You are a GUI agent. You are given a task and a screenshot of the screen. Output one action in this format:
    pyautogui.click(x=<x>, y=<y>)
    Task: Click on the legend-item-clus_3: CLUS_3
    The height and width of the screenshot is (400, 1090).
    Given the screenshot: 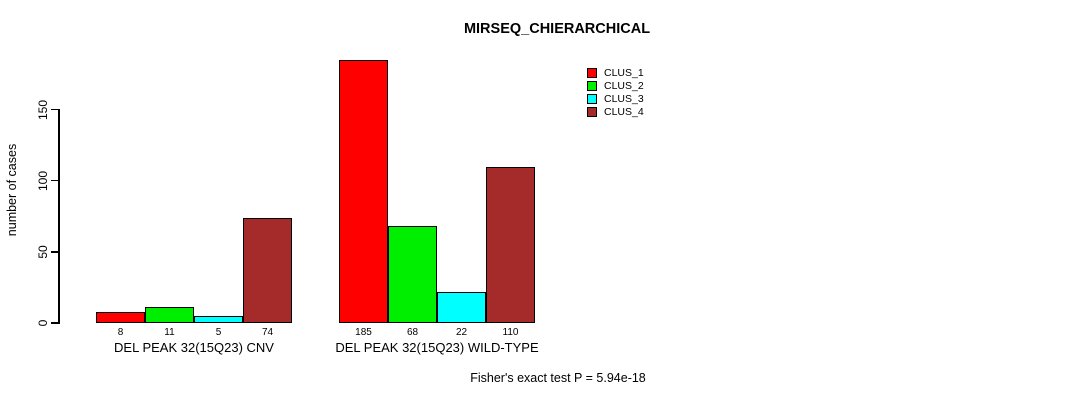 What is the action you would take?
    pyautogui.click(x=615, y=98)
    